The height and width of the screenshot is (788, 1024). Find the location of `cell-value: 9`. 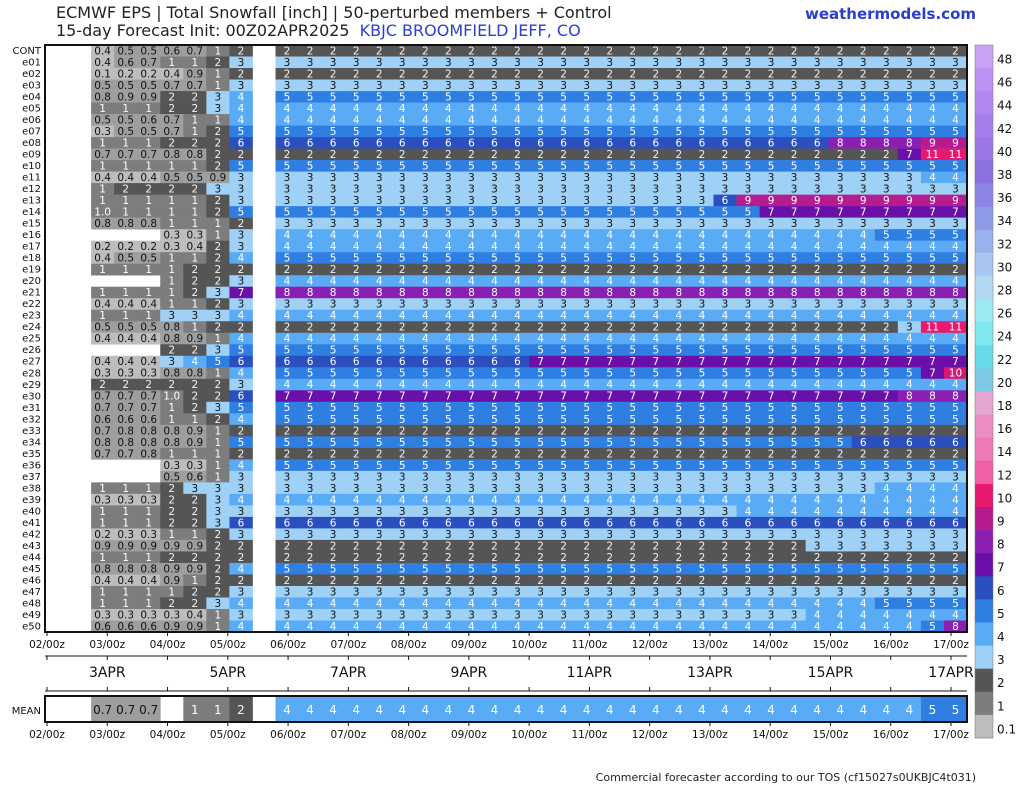

cell-value: 9 is located at coordinates (932, 201).